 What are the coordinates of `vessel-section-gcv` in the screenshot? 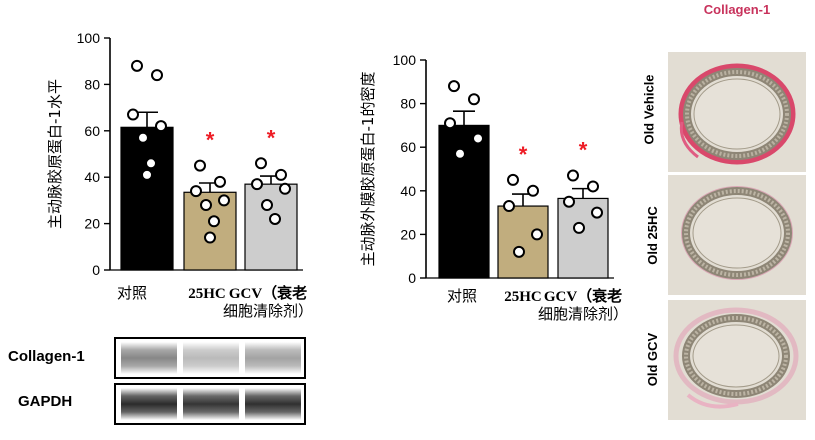 It's located at (736, 358).